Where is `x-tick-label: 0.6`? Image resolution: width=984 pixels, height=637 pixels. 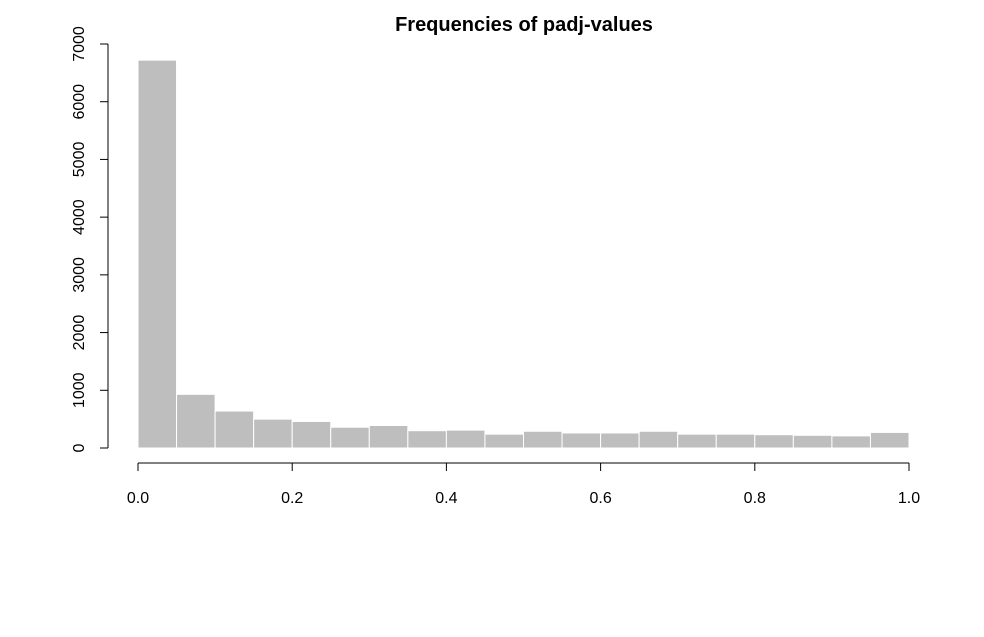
x-tick-label: 0.6 is located at coordinates (600, 498).